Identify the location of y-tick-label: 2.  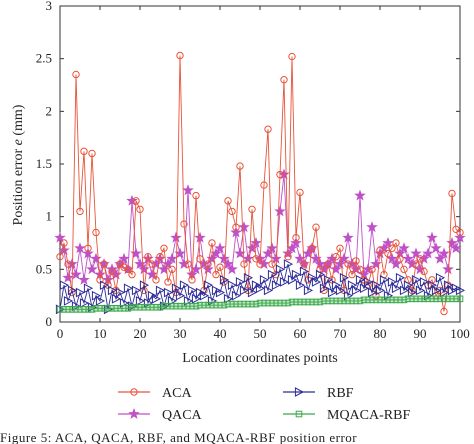
(49, 110).